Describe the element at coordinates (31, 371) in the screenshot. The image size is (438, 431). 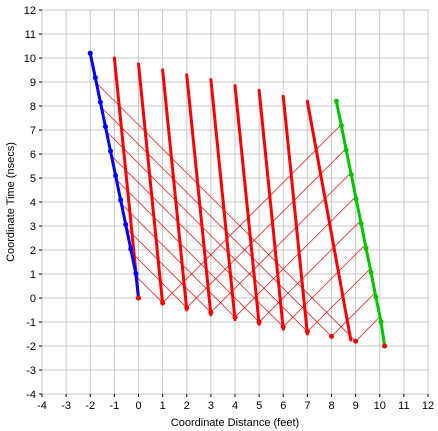
I see `y-tick-label: -3` at that location.